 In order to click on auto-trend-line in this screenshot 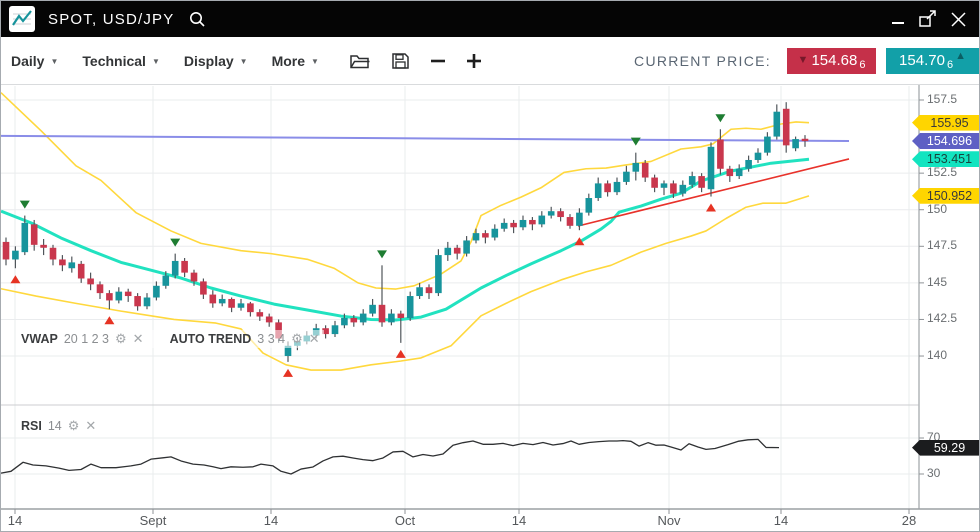, I will do `click(713, 192)`.